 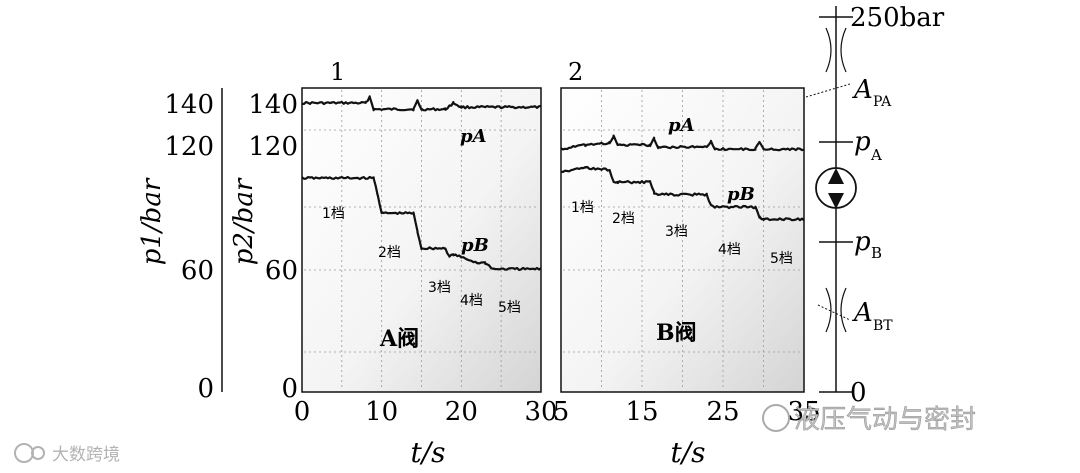 I want to click on y-tick-label-60: 60, so click(x=197, y=271).